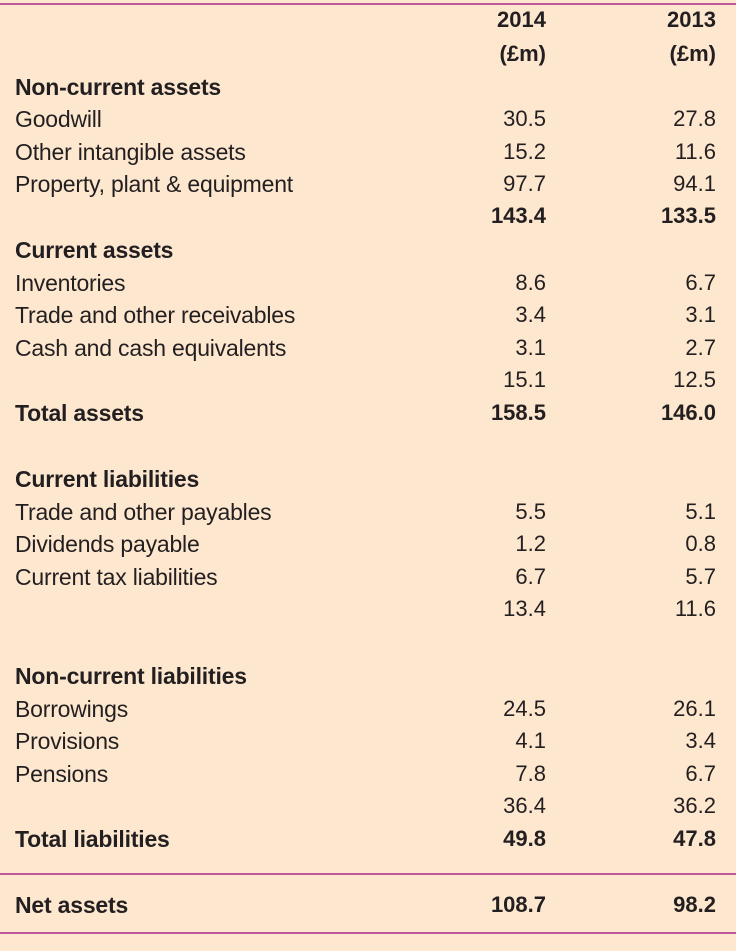  What do you see at coordinates (368, 4) in the screenshot?
I see `top-rule` at bounding box center [368, 4].